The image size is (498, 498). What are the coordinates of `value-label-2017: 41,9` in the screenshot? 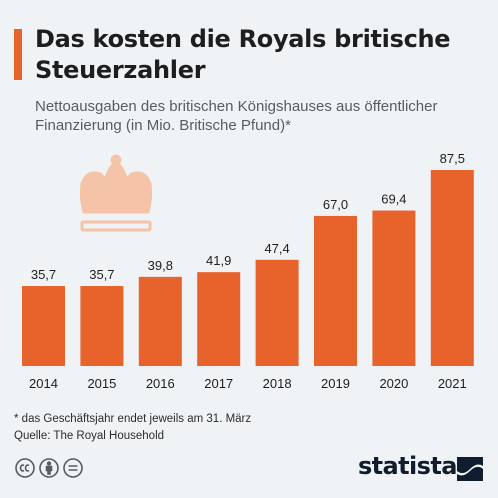 It's located at (218, 260).